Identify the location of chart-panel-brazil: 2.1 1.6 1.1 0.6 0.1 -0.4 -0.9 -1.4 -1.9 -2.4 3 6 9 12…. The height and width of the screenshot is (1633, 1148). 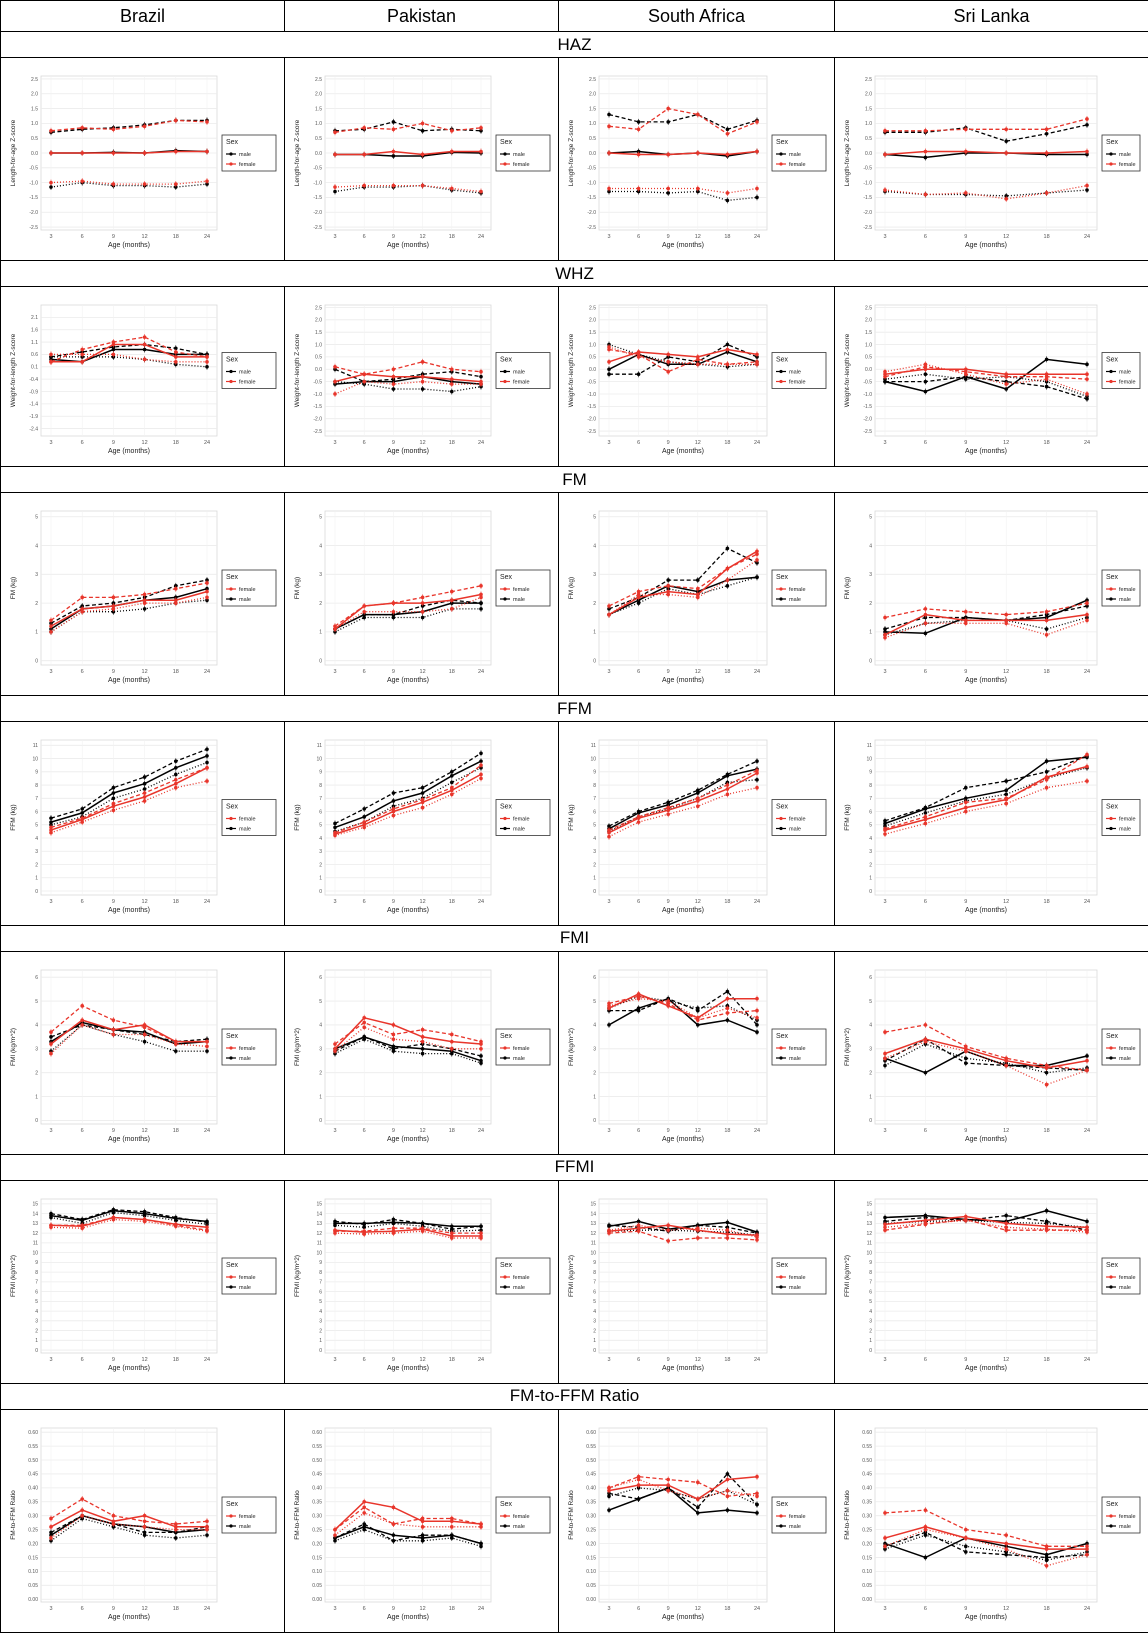
(142, 376).